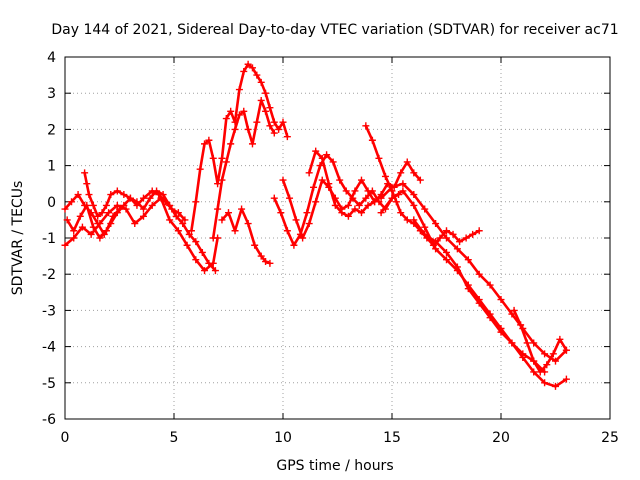 Image resolution: width=640 pixels, height=480 pixels. I want to click on y-axis-label: SDTVAR / TECUs, so click(18, 238).